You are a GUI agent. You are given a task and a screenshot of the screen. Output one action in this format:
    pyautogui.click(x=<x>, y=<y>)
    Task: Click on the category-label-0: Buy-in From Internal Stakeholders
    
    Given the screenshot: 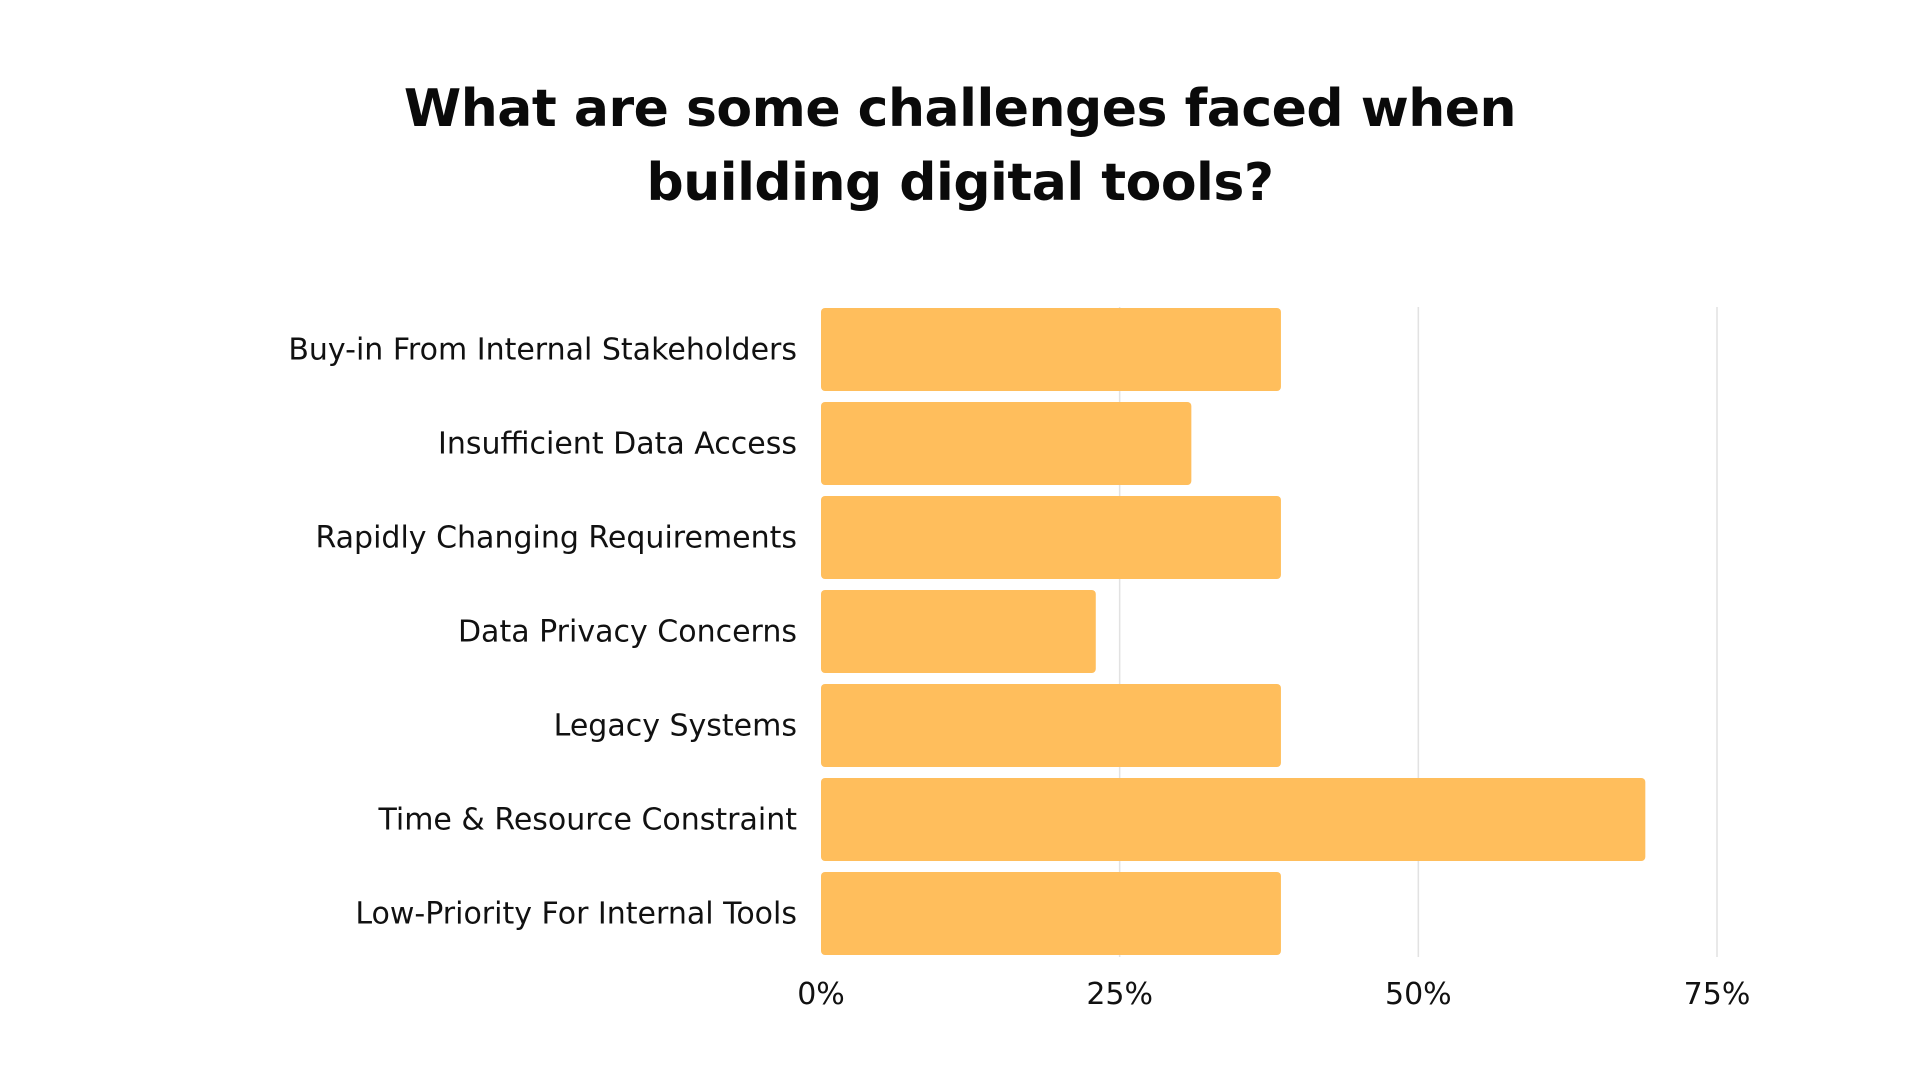 What is the action you would take?
    pyautogui.click(x=542, y=350)
    